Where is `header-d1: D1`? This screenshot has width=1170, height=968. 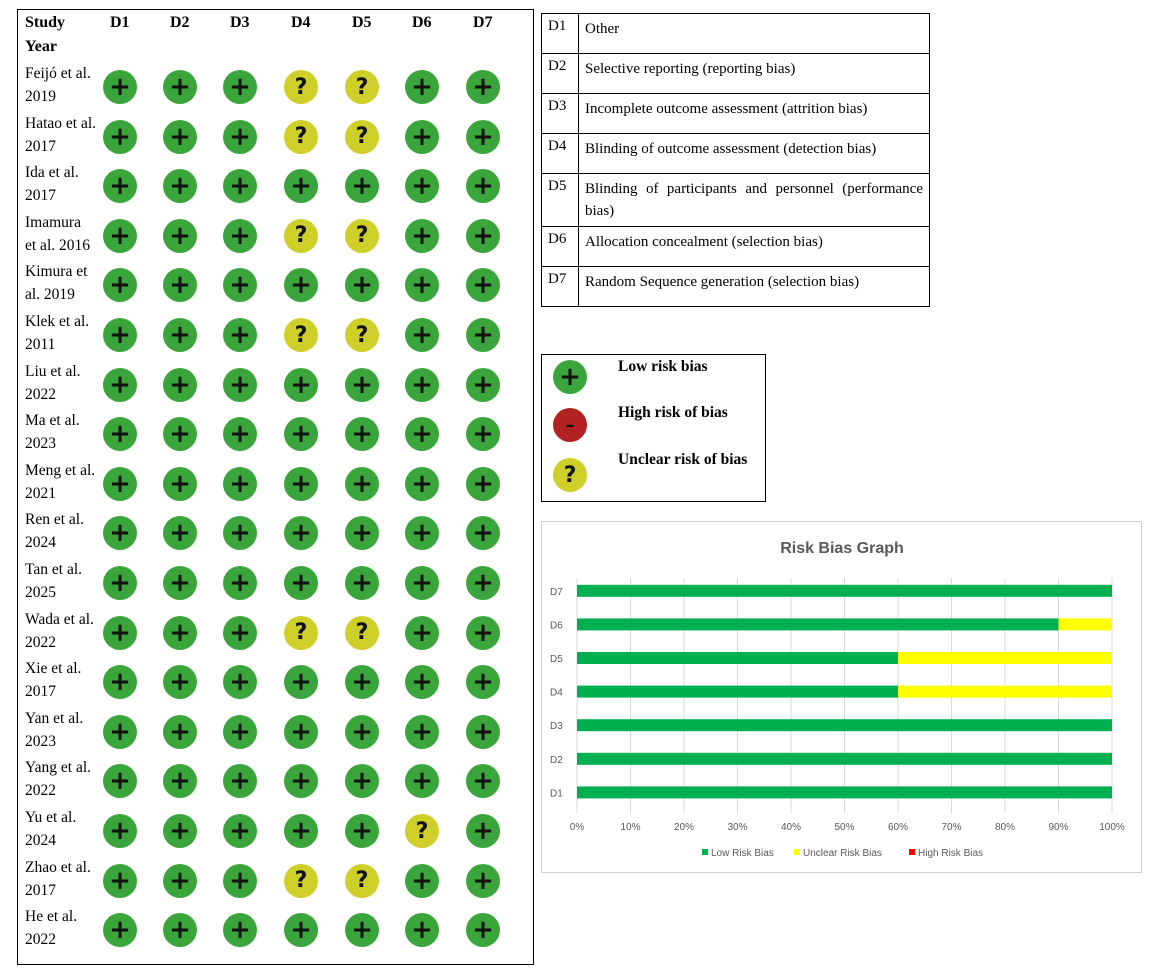 header-d1: D1 is located at coordinates (120, 22).